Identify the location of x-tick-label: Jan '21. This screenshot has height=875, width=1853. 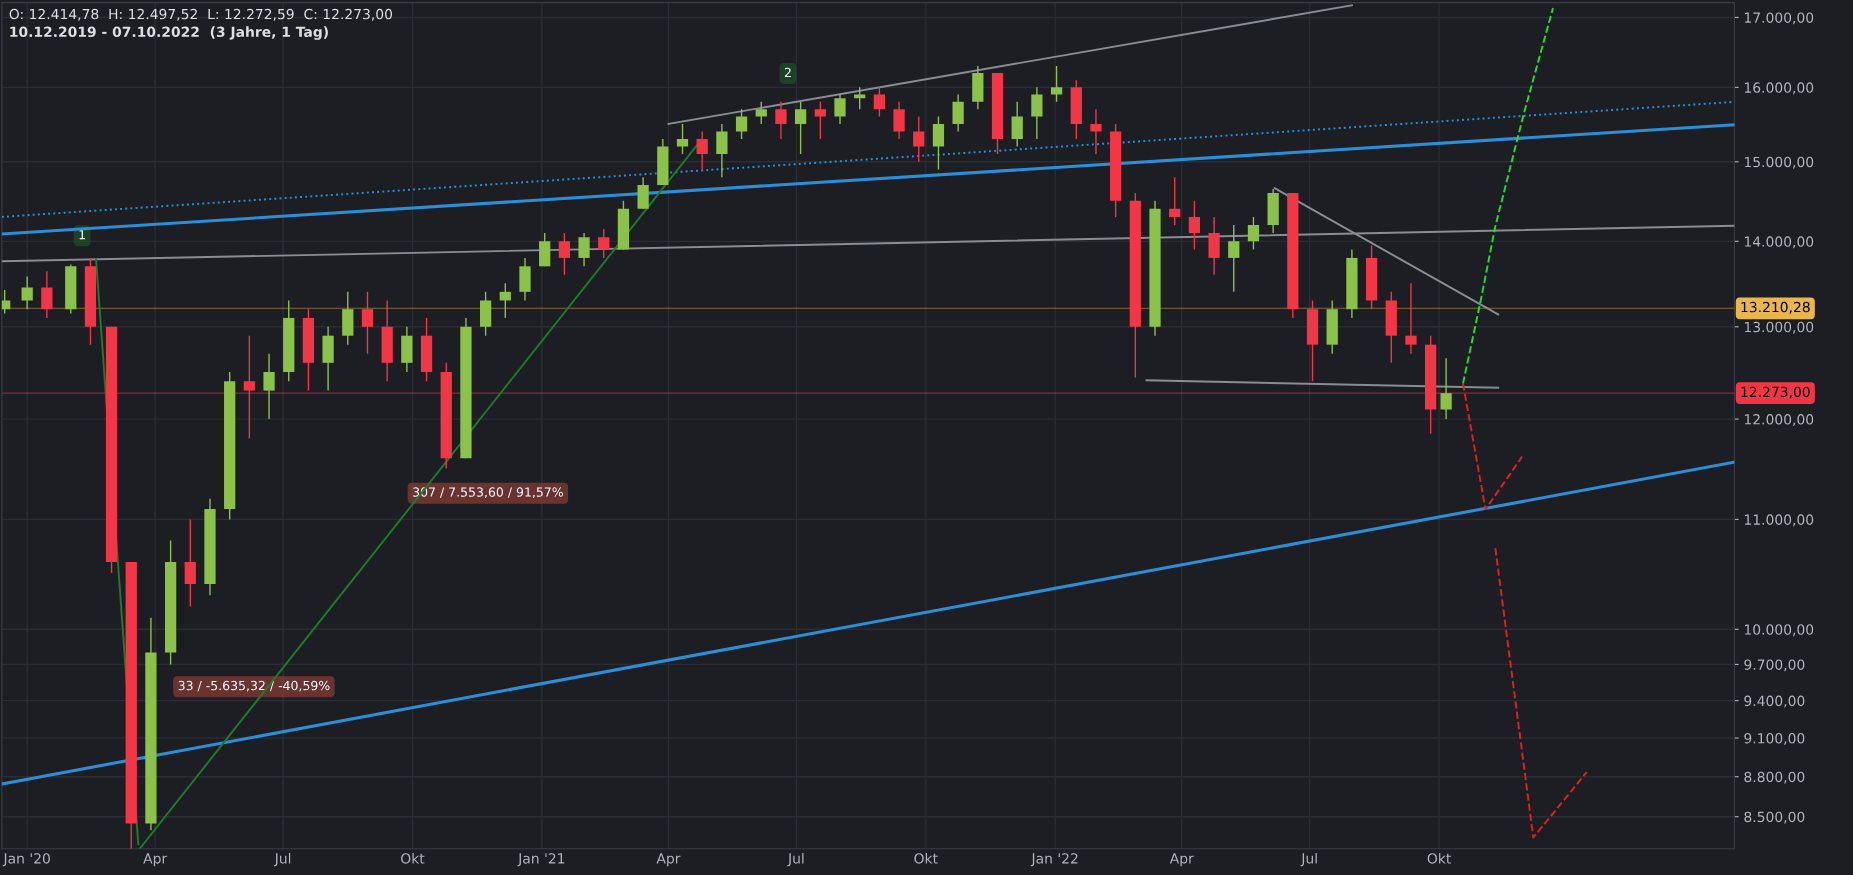
(541, 860).